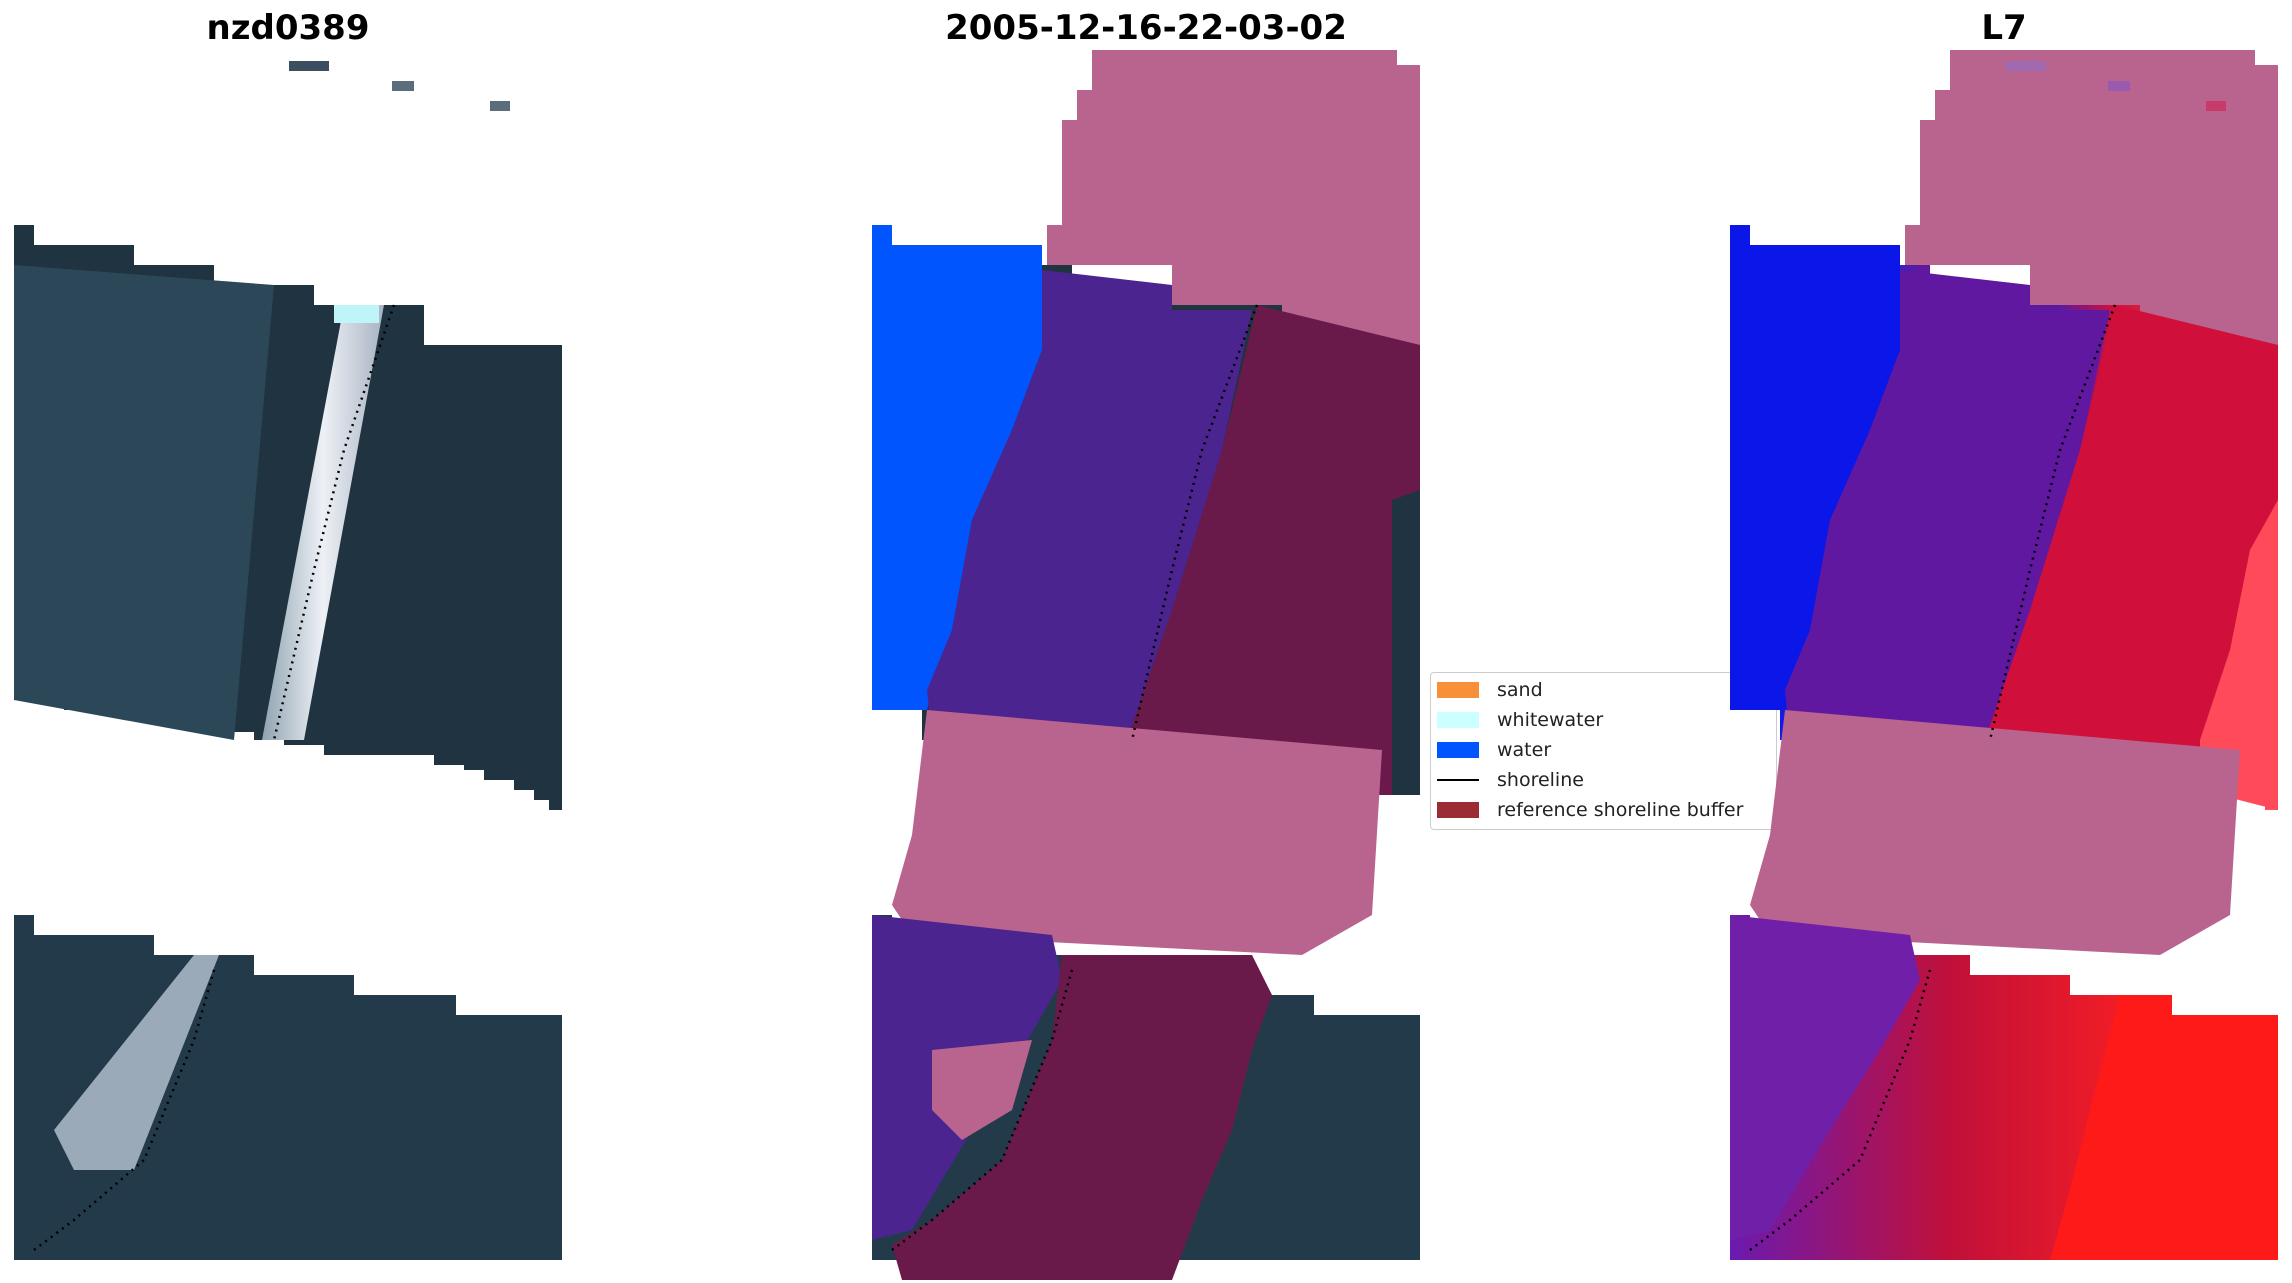  What do you see at coordinates (2164, 1127) in the screenshot?
I see `index-bright-red-lower` at bounding box center [2164, 1127].